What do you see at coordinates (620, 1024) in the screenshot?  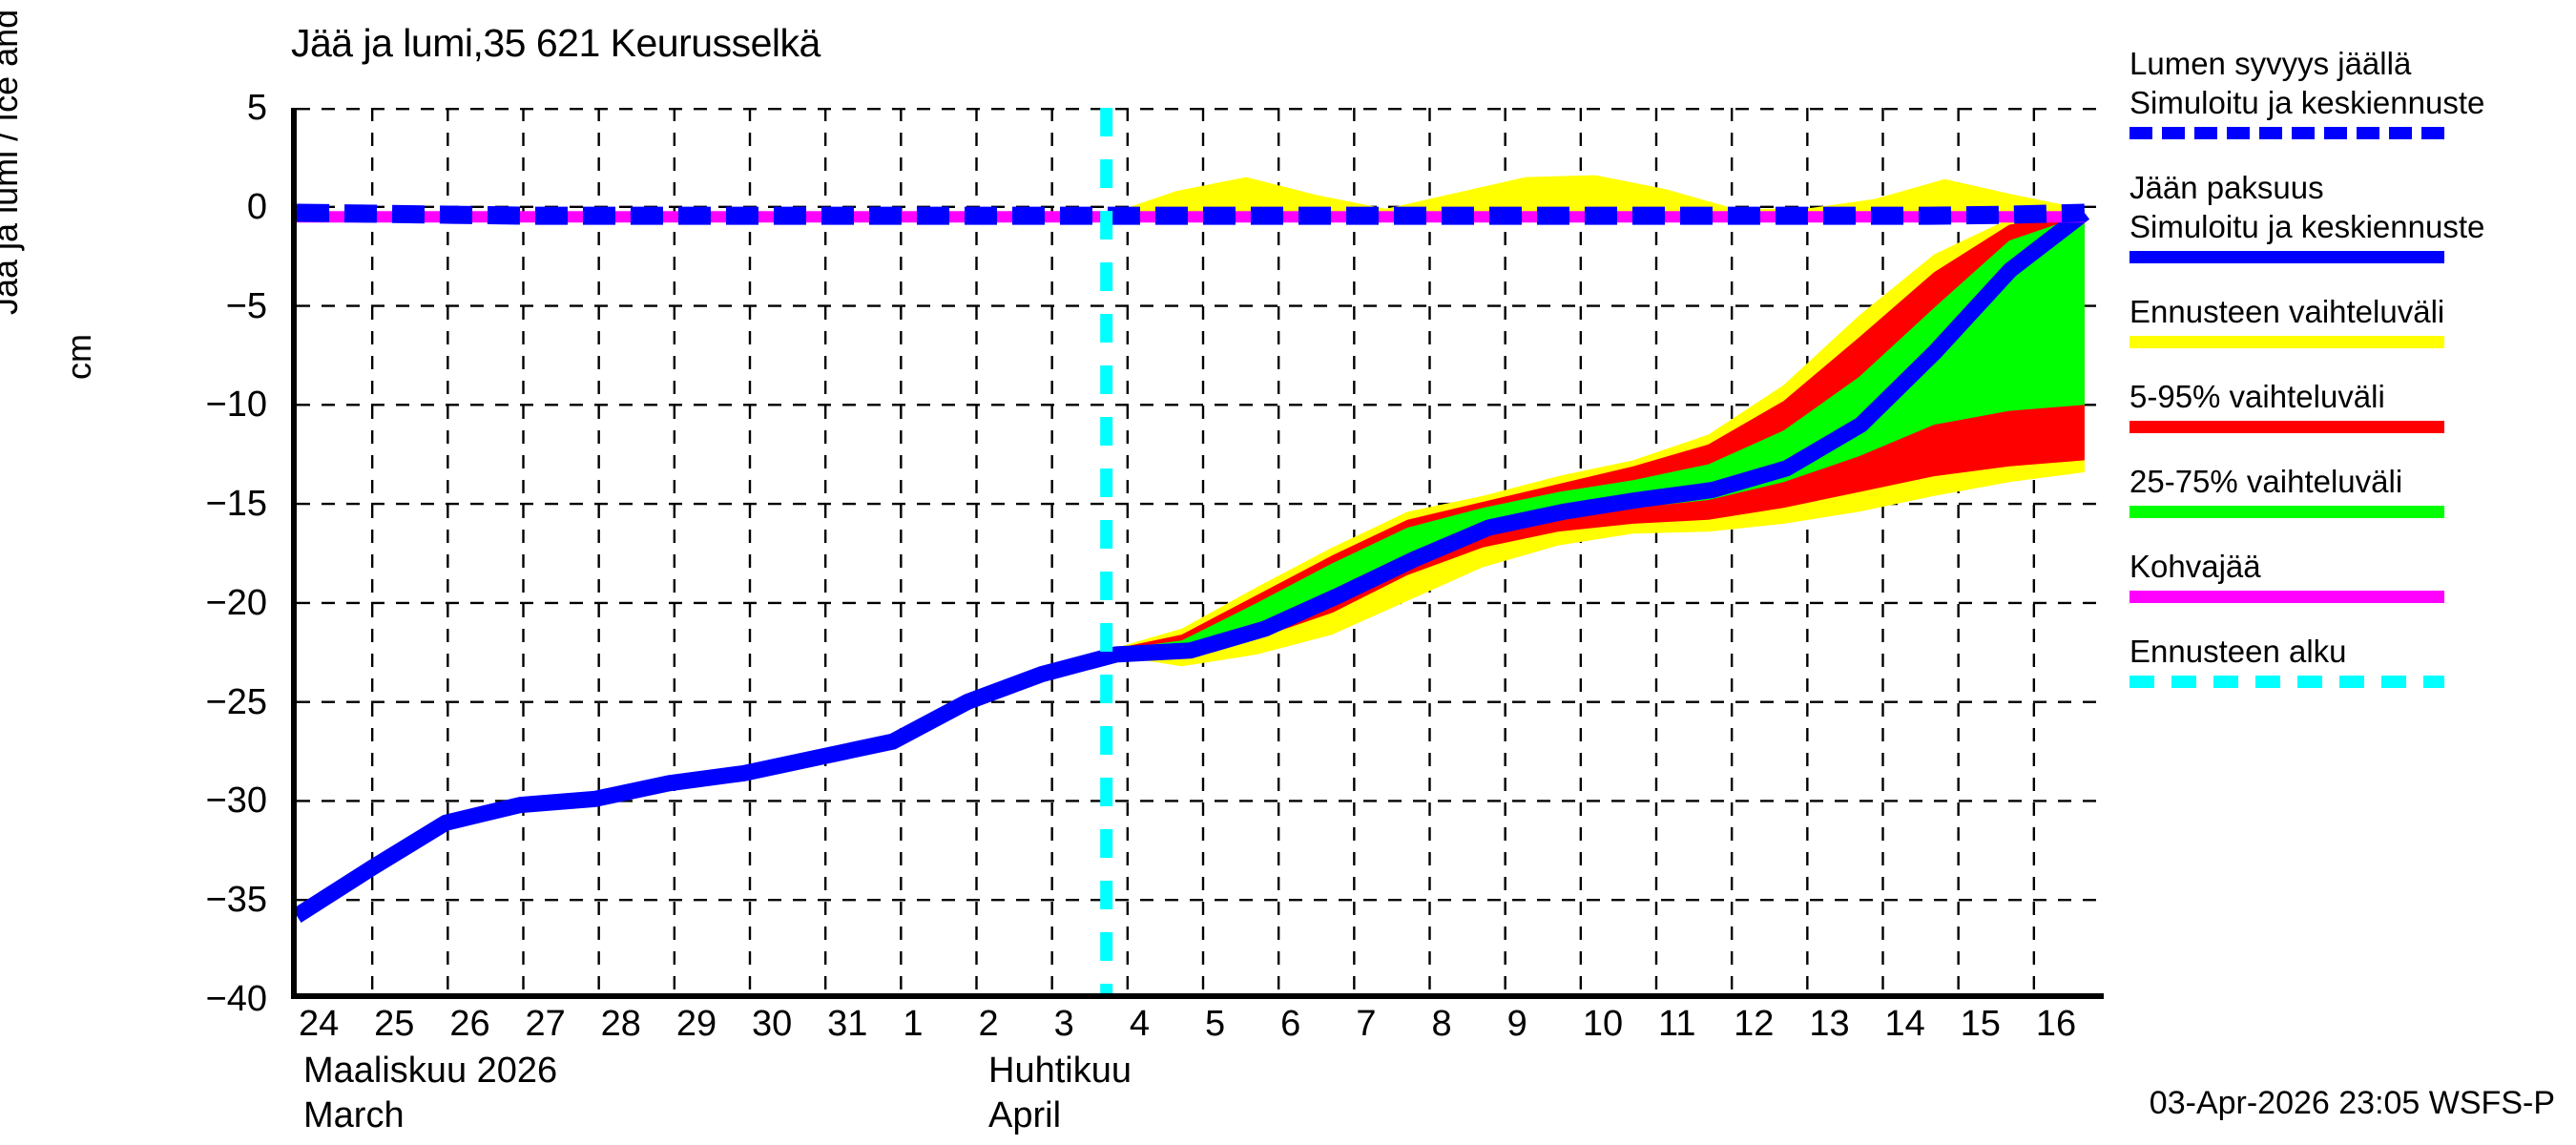 I see `x-tick-label: 28` at bounding box center [620, 1024].